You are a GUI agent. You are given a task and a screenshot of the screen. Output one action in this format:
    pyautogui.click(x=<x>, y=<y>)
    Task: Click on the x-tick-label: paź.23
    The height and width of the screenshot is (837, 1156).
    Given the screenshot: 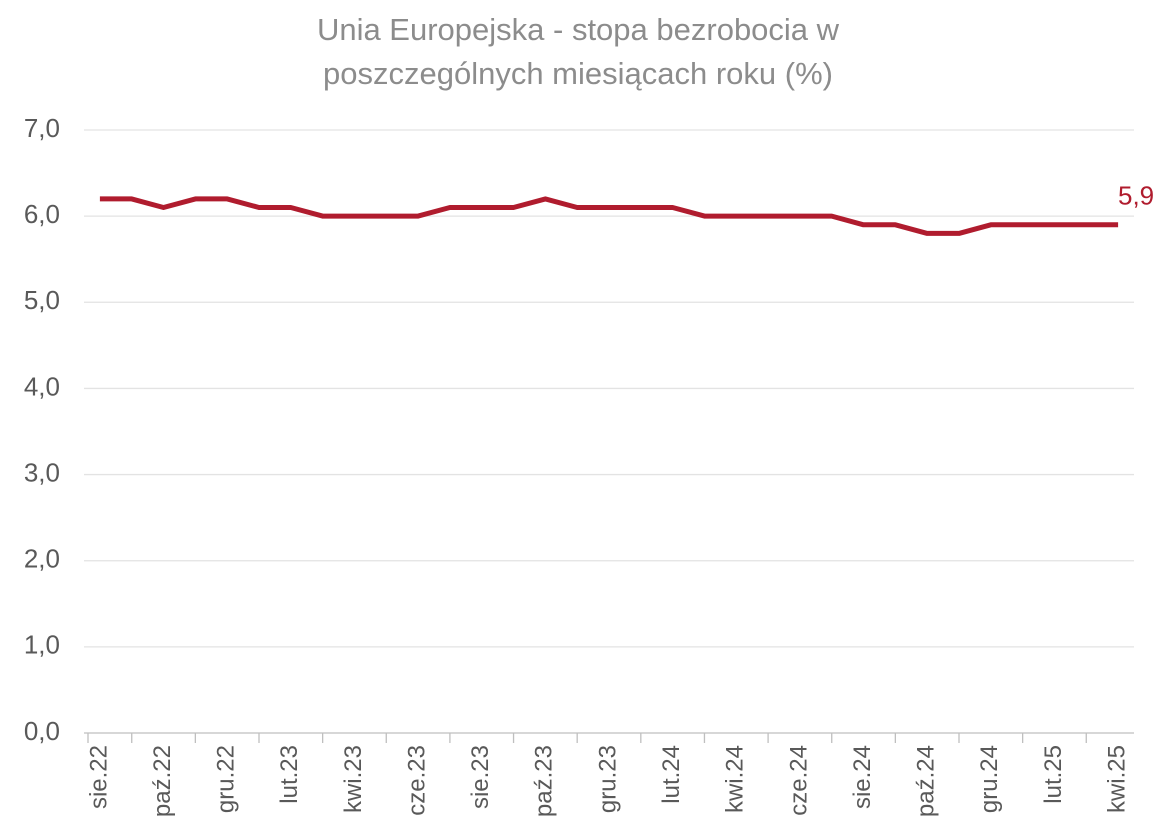 What is the action you would take?
    pyautogui.click(x=544, y=781)
    